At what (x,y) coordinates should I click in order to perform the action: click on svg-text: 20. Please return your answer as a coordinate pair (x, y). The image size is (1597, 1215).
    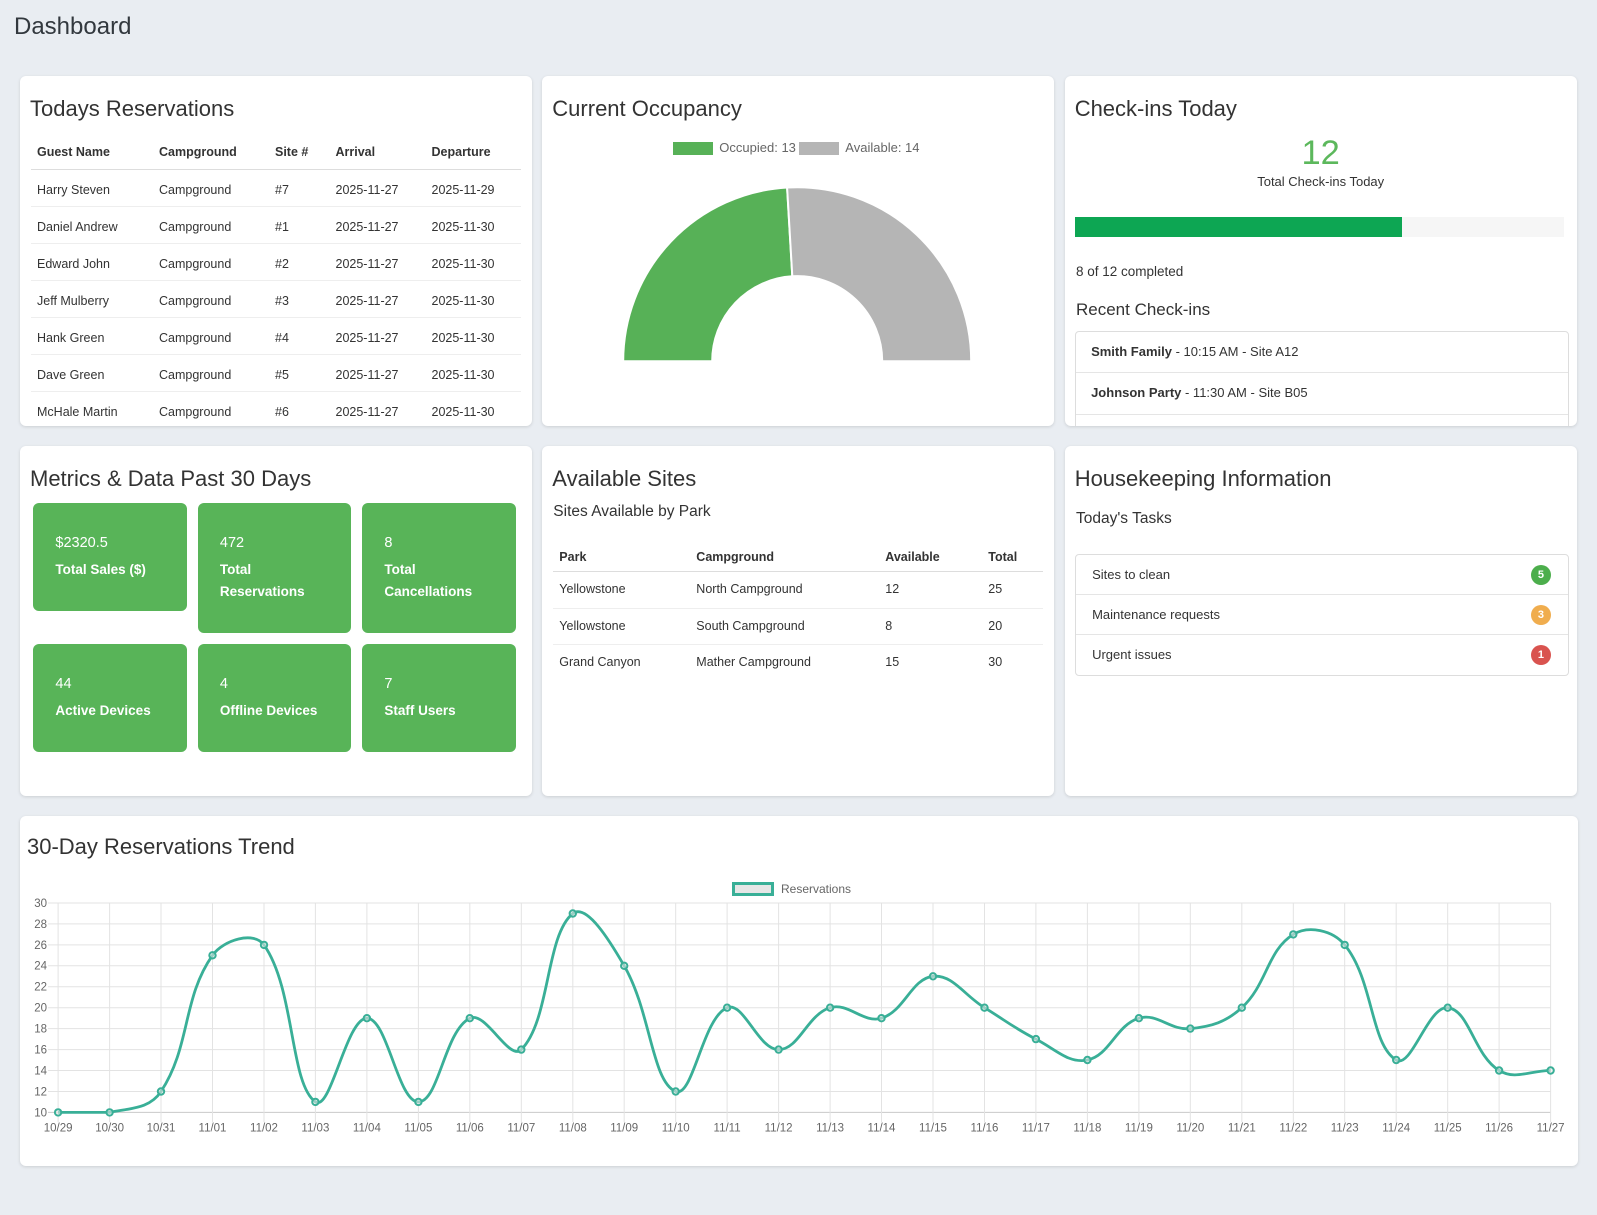
    Looking at the image, I should click on (40, 1009).